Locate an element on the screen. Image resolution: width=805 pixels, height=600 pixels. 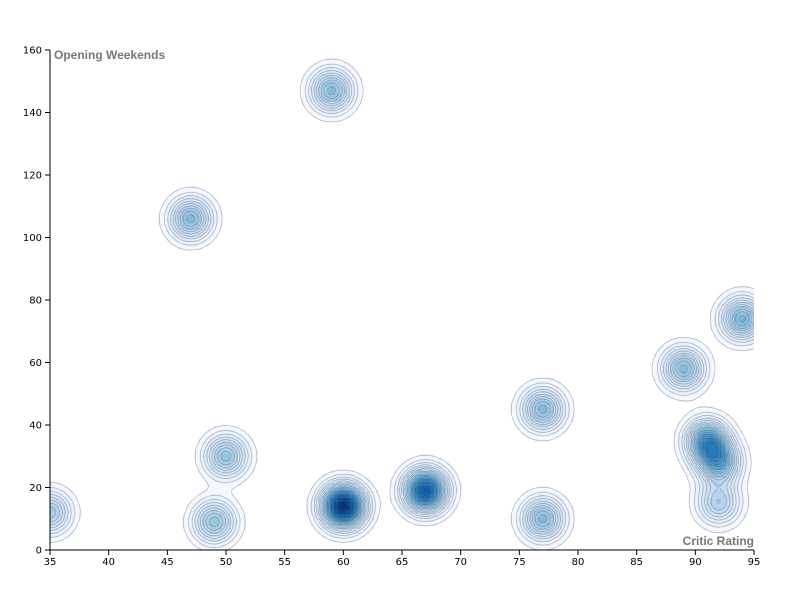
x-tick-label: 80 is located at coordinates (578, 562).